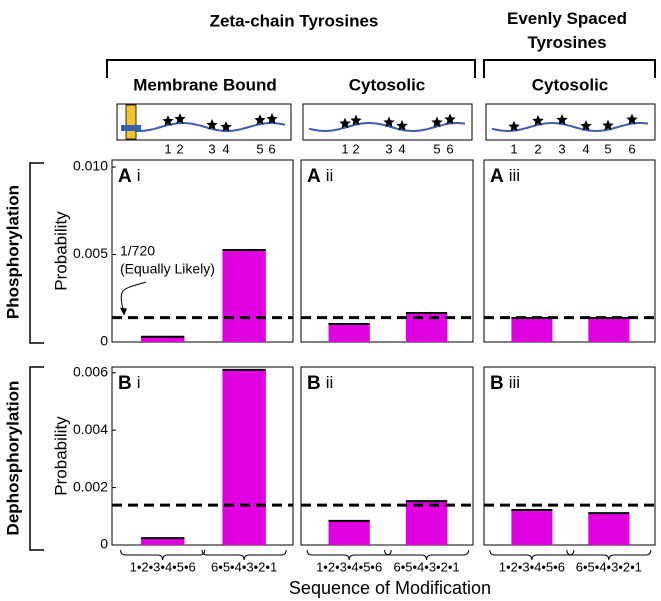  What do you see at coordinates (137, 251) in the screenshot?
I see `annotation: 1/720` at bounding box center [137, 251].